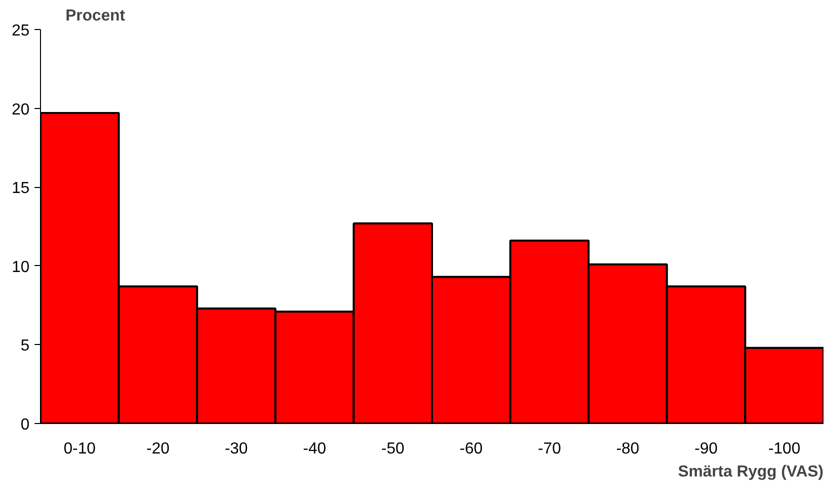 The image size is (825, 485). Describe the element at coordinates (25, 346) in the screenshot. I see `y-tick-label: 5` at that location.